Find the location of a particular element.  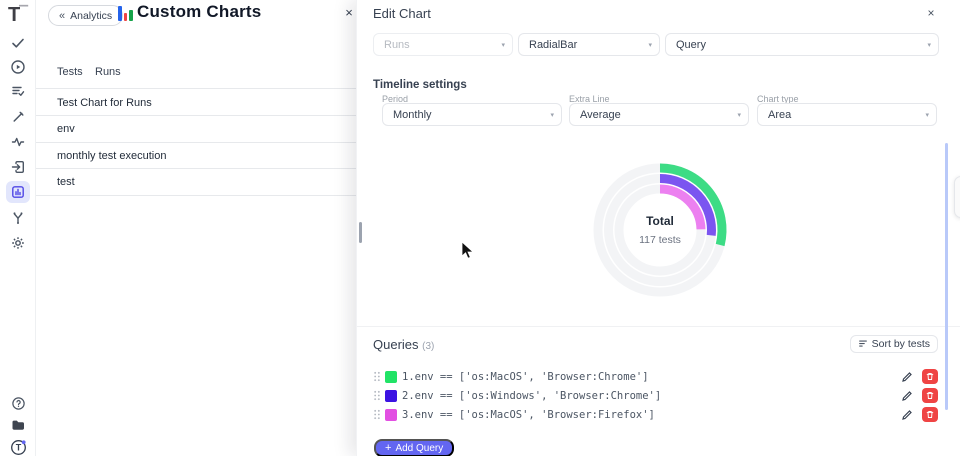

sort-by-tests-button: Sort by tests is located at coordinates (893, 344).